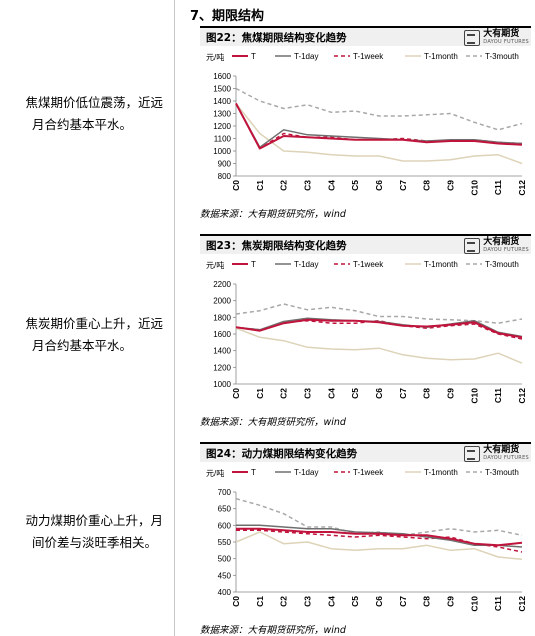 The image size is (535, 636). I want to click on chart-title: 图24：动力煤期限结构变化趋势, so click(282, 454).